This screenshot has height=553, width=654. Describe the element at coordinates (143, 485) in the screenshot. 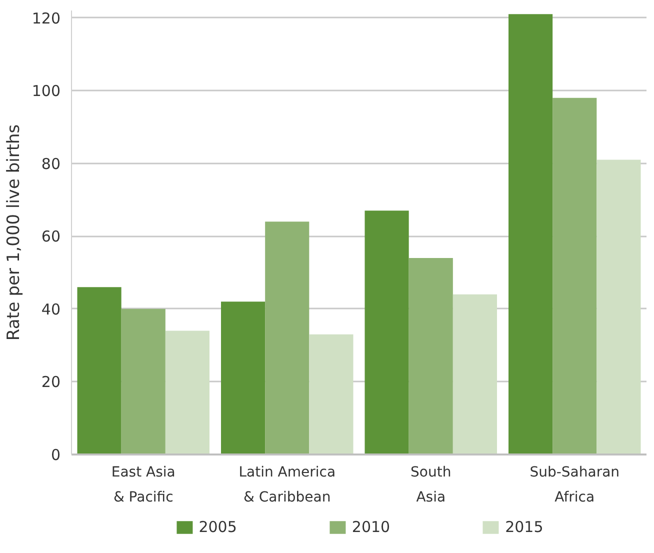

I see `category-label: East Asia & Pacific` at that location.